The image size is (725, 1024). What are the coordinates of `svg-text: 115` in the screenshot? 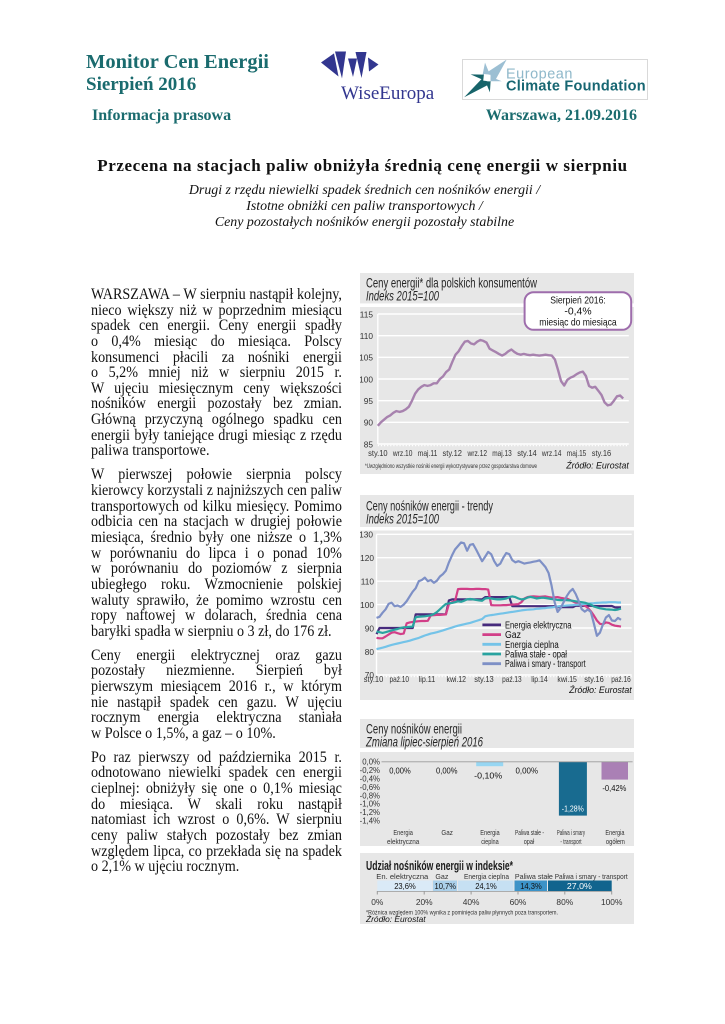 It's located at (366, 314).